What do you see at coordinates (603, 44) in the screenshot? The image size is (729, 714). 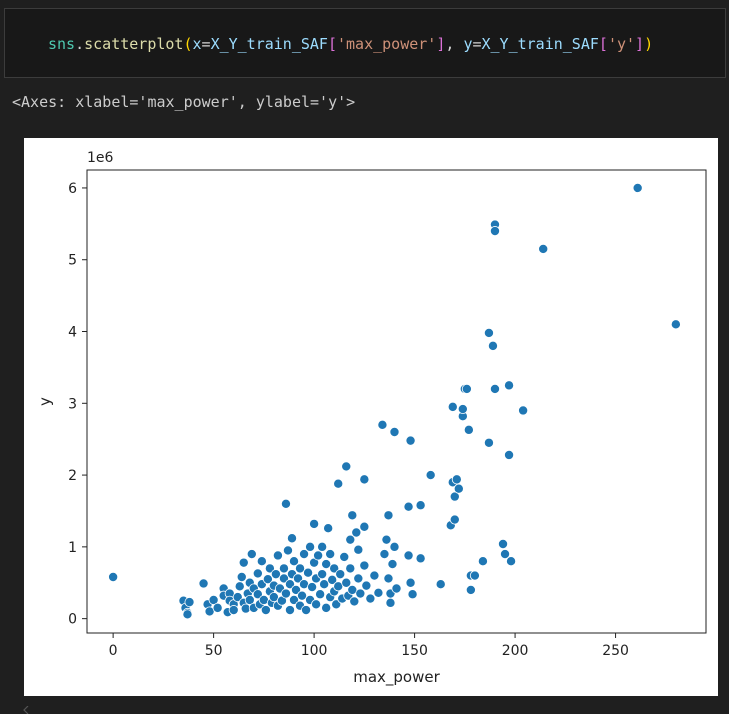 I see `code-token: [` at bounding box center [603, 44].